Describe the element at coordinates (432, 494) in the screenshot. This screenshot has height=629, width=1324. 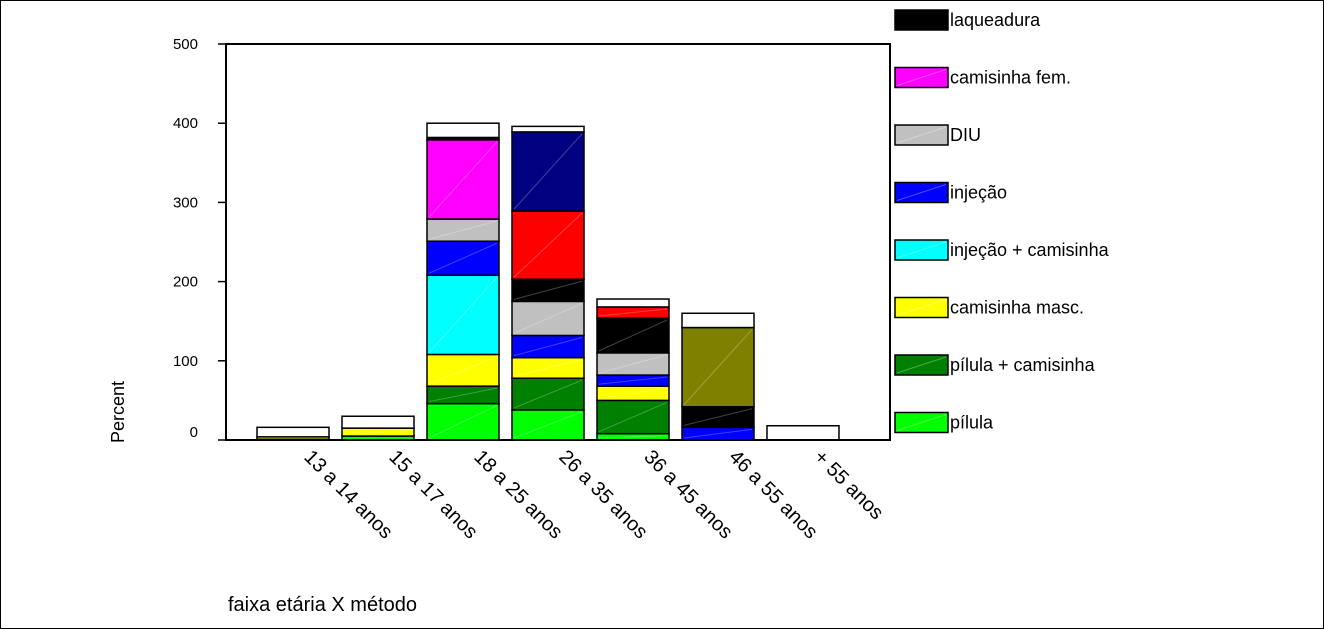
I see `x-category-label: 15 a 17 anos` at that location.